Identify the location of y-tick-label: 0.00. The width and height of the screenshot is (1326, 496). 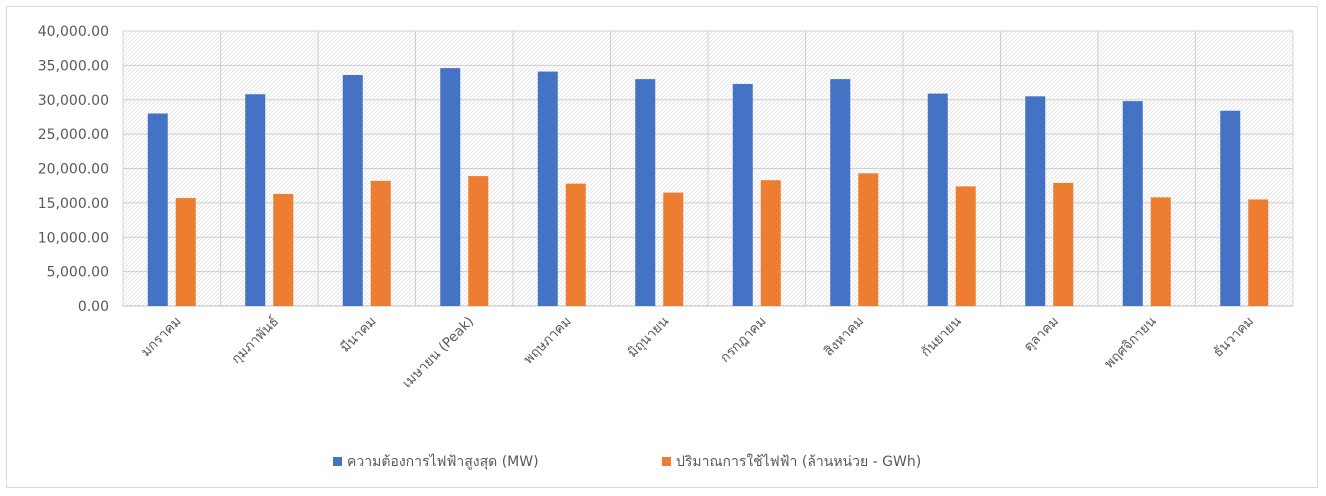
(93, 307).